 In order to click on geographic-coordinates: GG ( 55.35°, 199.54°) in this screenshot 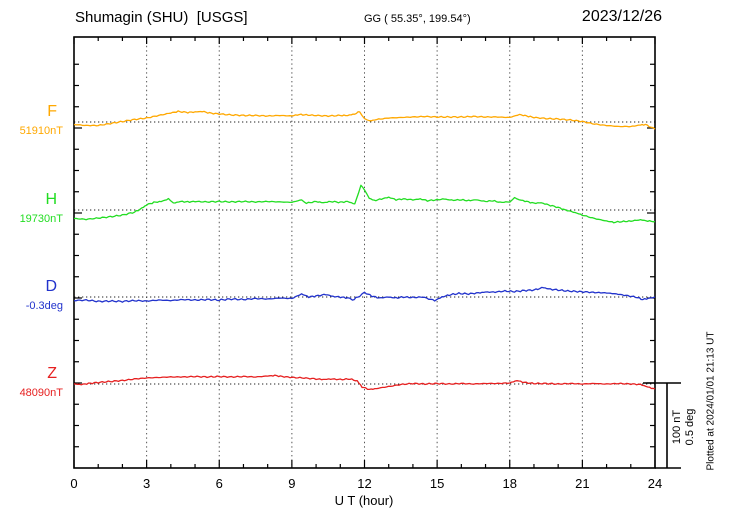, I will do `click(417, 19)`.